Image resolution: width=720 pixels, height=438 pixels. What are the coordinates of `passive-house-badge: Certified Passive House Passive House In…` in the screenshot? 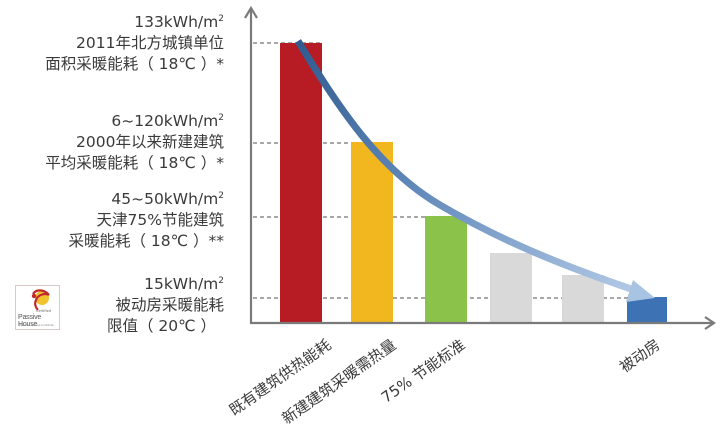 It's located at (37, 307).